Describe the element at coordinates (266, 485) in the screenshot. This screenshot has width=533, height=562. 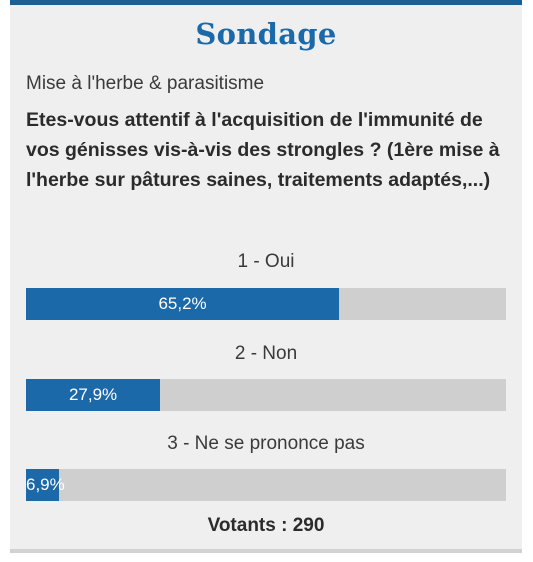
I see `result-bar-ne-se-prononce-pas: 6,9%` at that location.